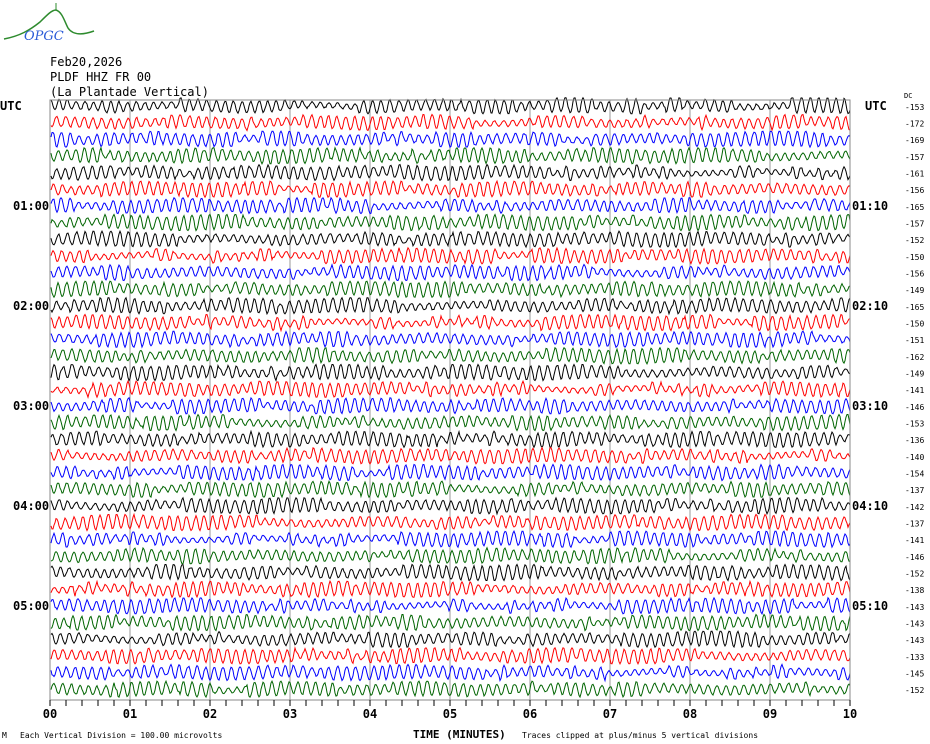  What do you see at coordinates (914, 457) in the screenshot?
I see `dc-offset-label: -140` at bounding box center [914, 457].